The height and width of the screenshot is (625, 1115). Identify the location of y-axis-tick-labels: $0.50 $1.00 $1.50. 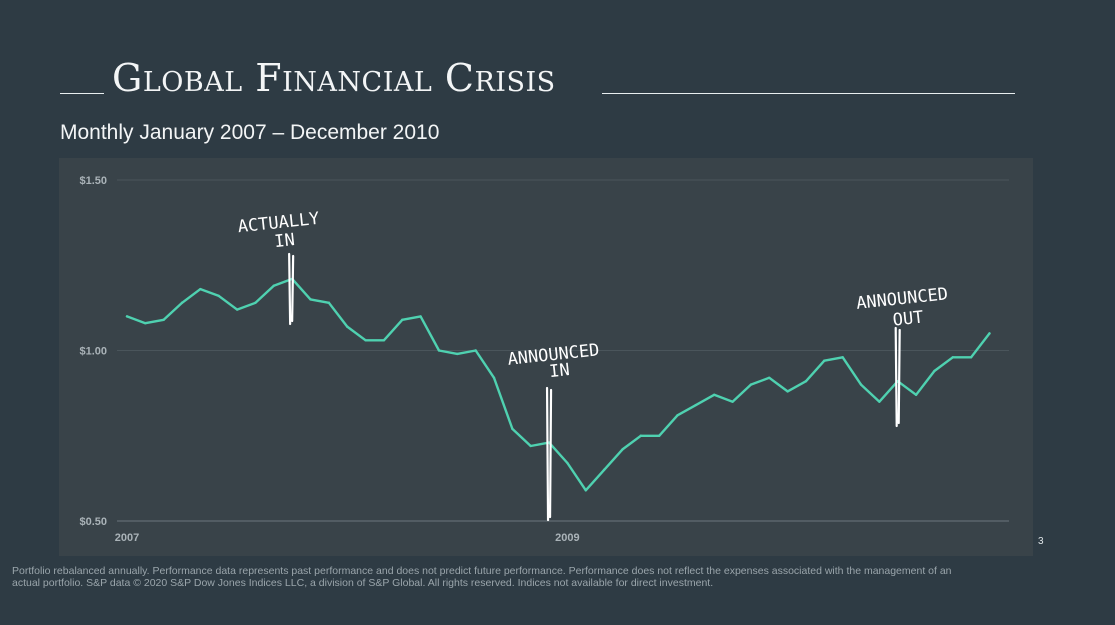
(93, 351).